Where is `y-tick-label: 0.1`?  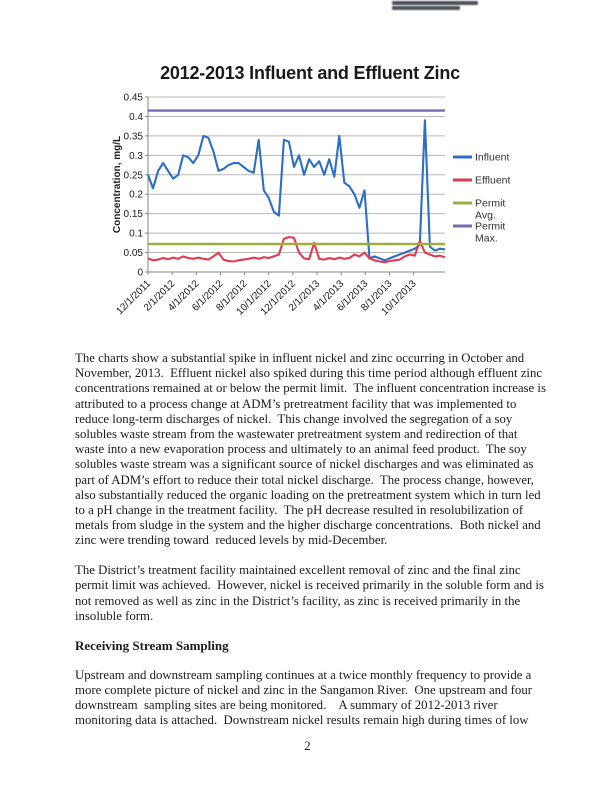 y-tick-label: 0.1 is located at coordinates (136, 234).